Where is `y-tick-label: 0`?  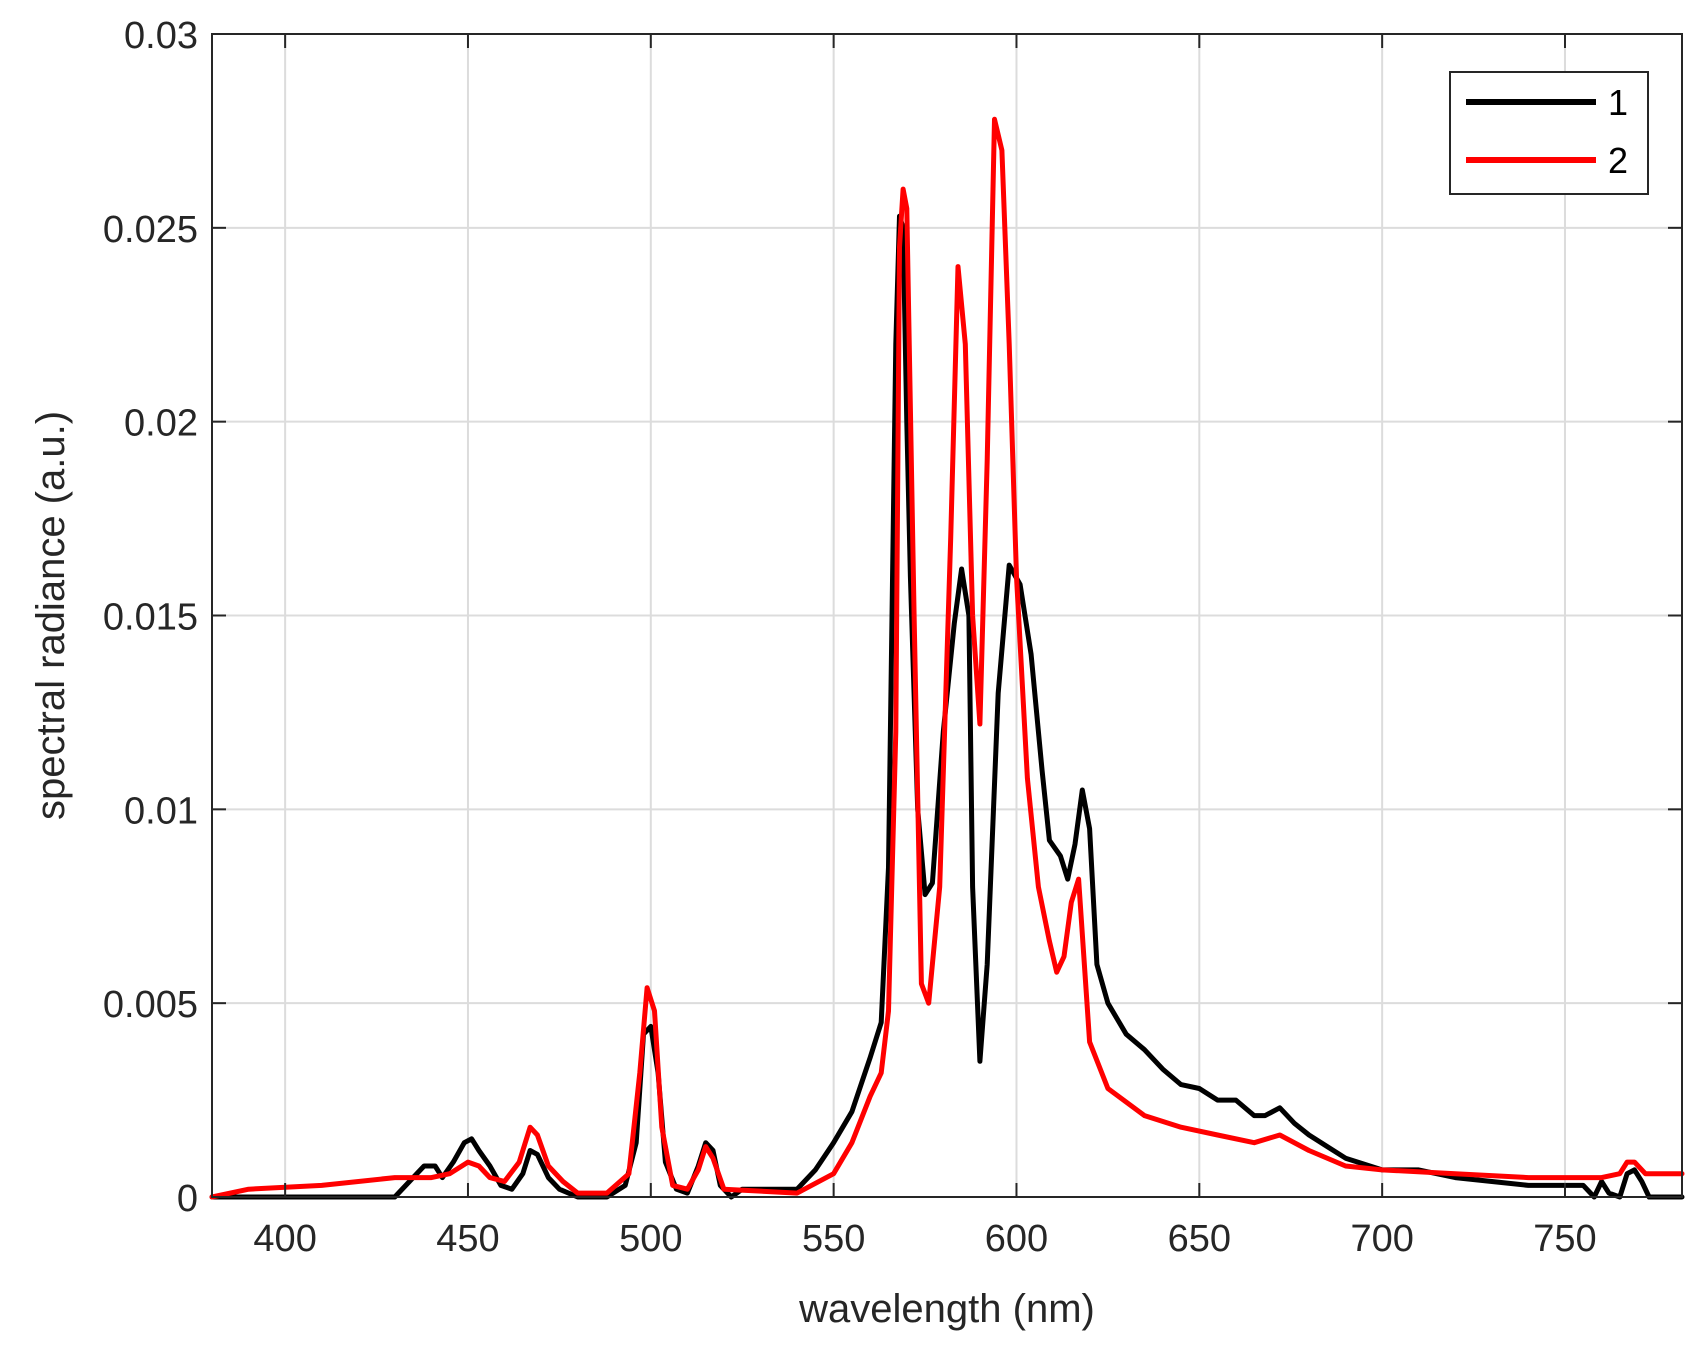
y-tick-label: 0 is located at coordinates (187, 1199).